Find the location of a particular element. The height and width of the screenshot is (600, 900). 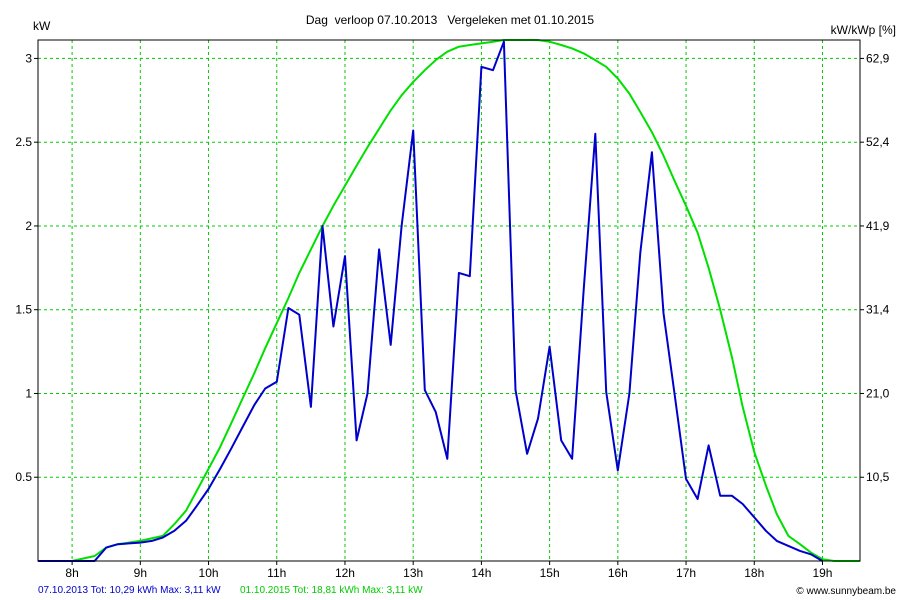

x-tick-label-2: 10h is located at coordinates (209, 573).